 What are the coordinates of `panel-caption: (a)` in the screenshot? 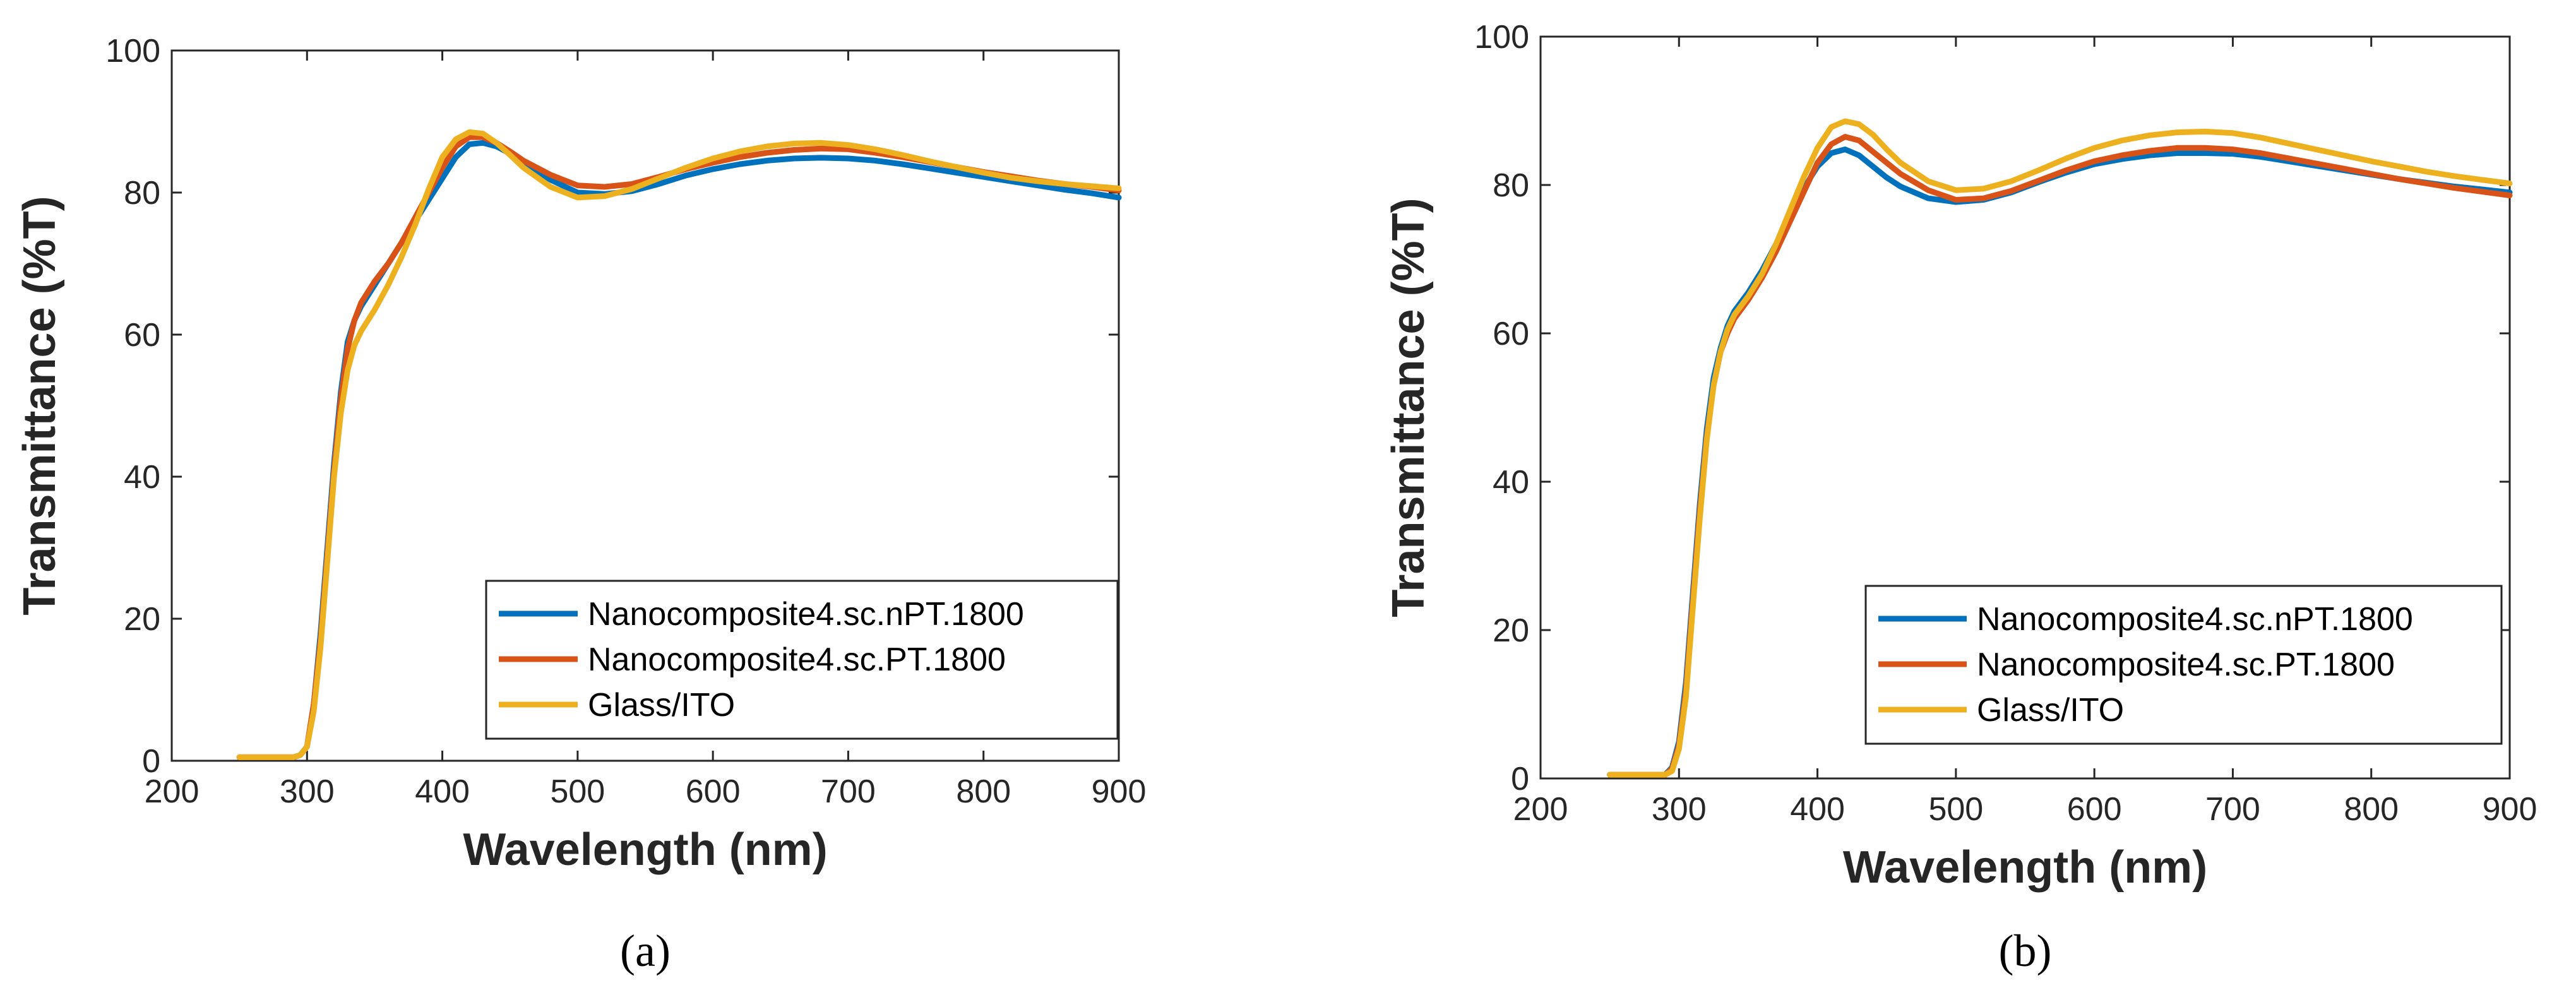 It's located at (645, 951).